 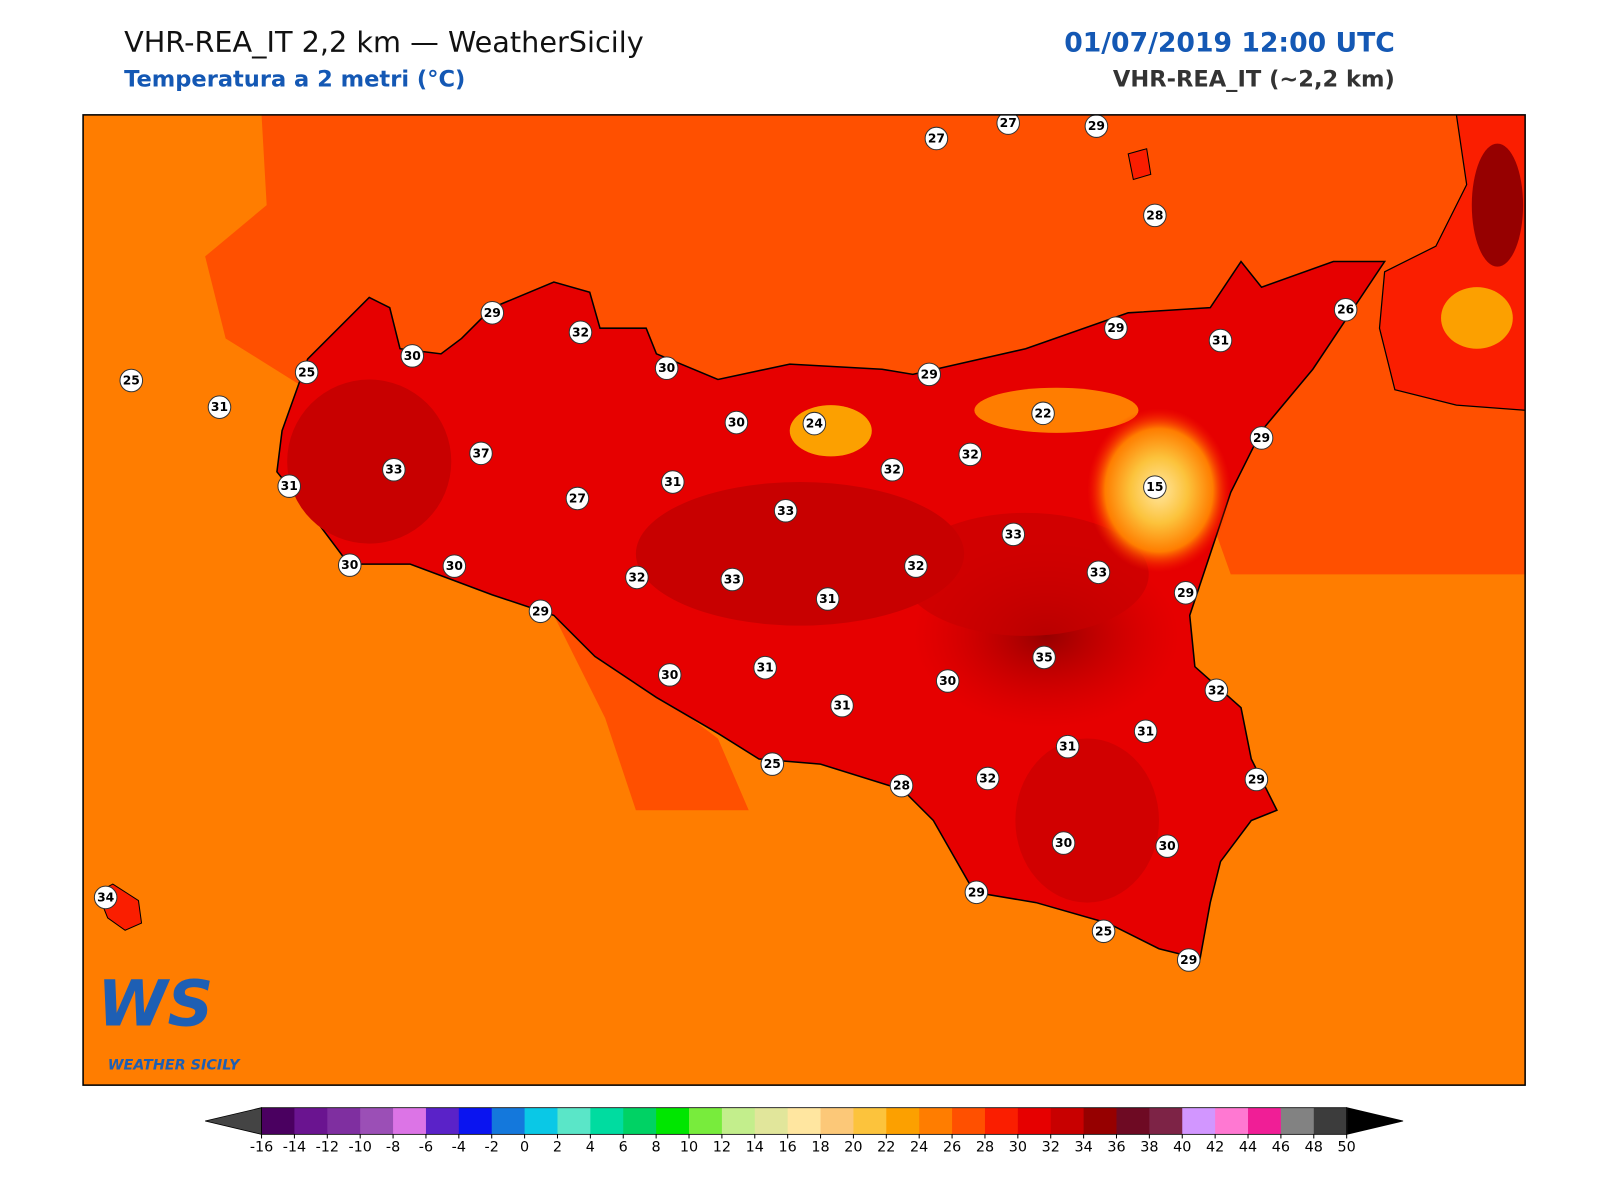 I want to click on station-value: 33, so click(x=785, y=511).